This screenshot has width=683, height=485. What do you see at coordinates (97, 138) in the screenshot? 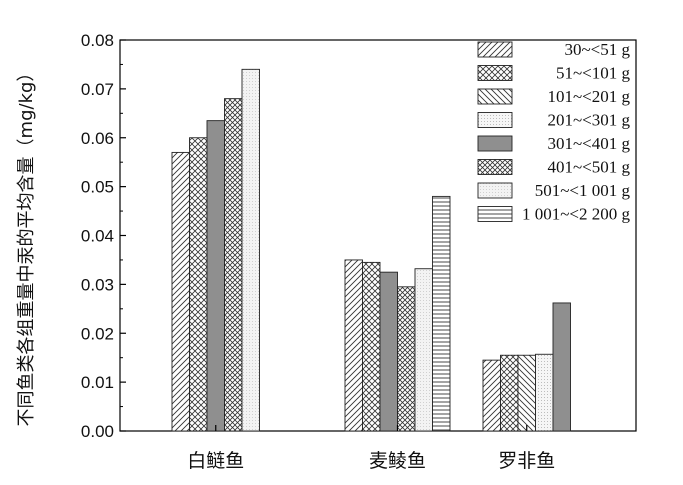
I see `y-tick-label: 0.06` at bounding box center [97, 138].